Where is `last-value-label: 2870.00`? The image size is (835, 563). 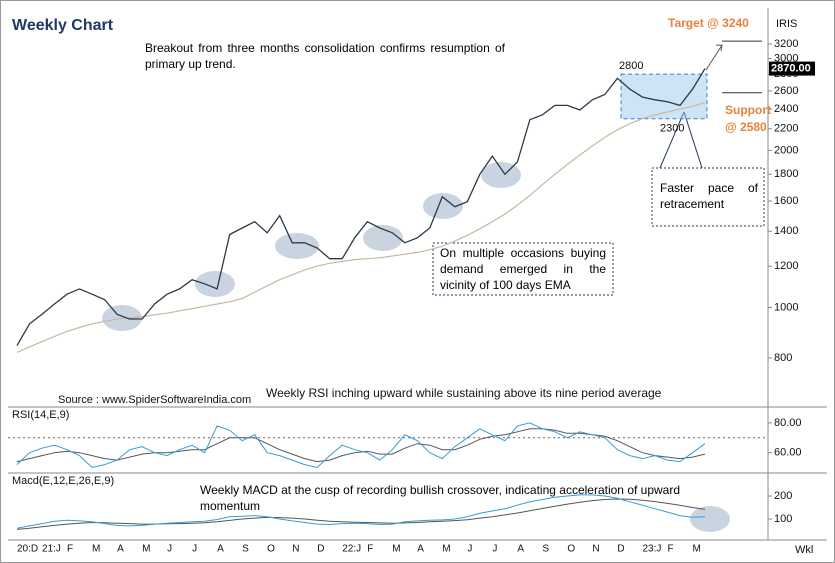
last-value-label: 2870.00 is located at coordinates (791, 68).